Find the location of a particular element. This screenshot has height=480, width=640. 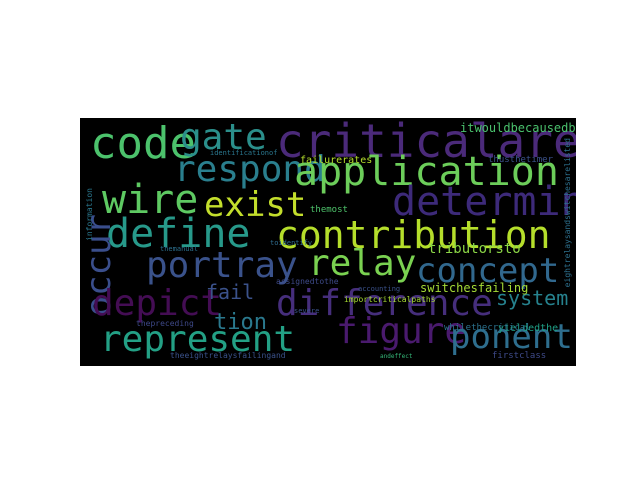

word-identificationof: identificationof is located at coordinates (244, 153).